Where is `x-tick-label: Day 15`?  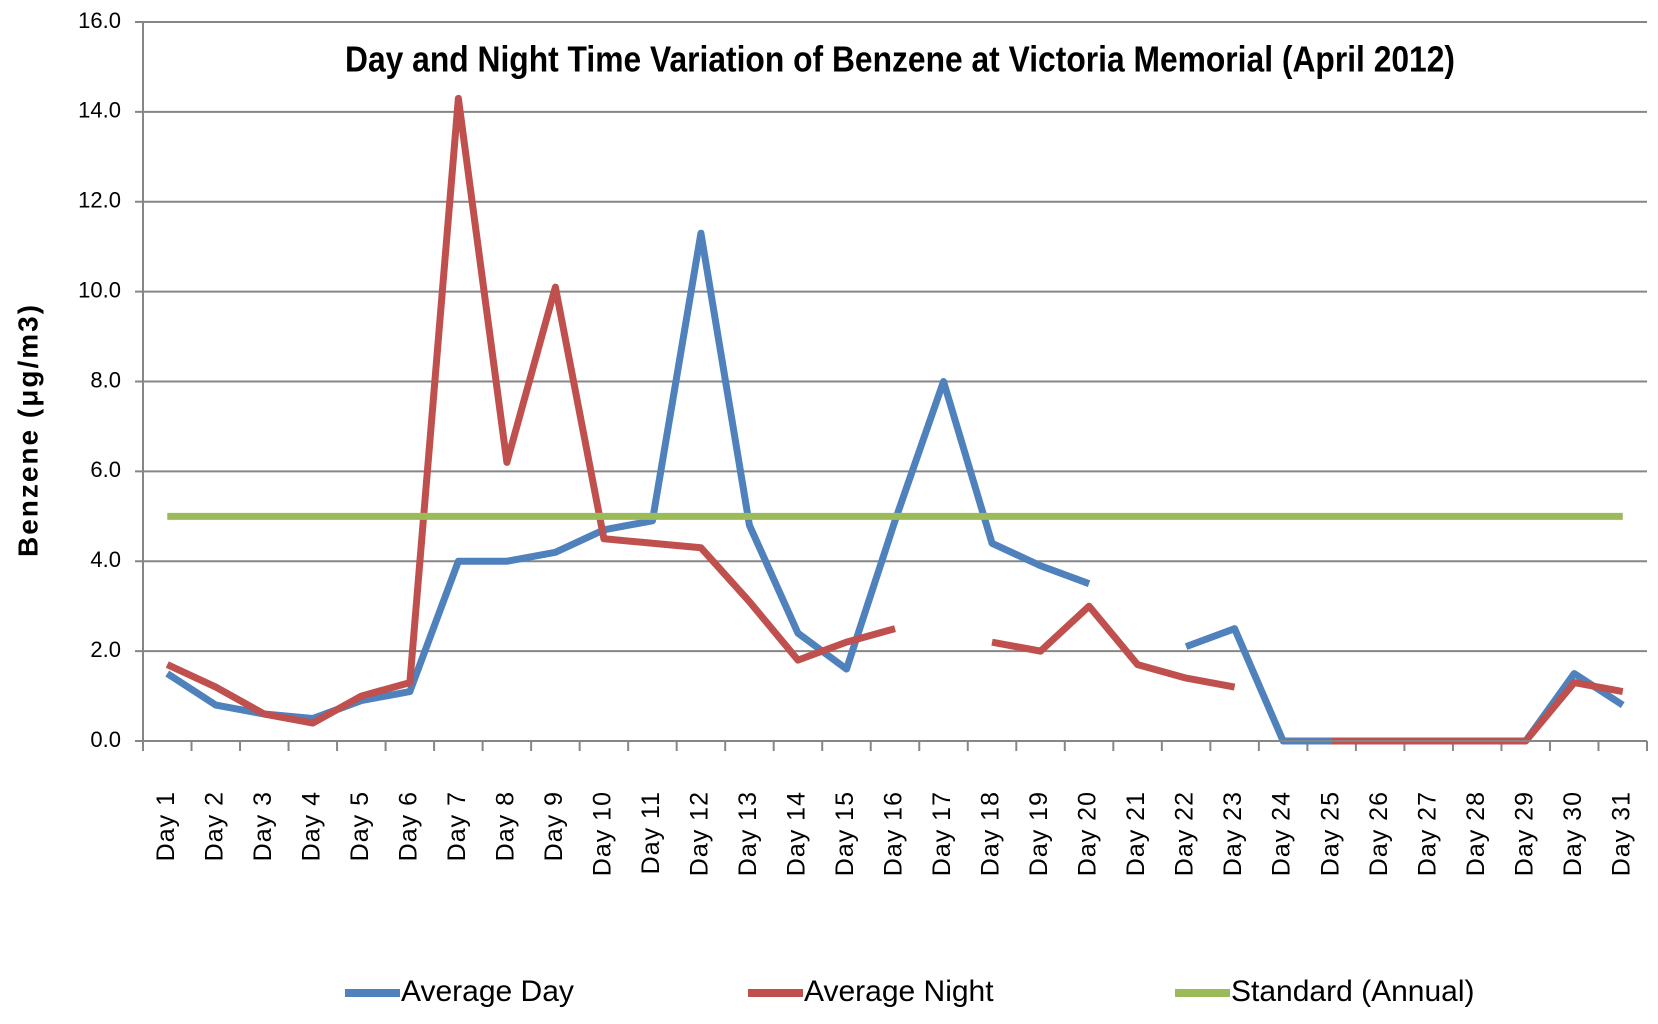 x-tick-label: Day 15 is located at coordinates (845, 833).